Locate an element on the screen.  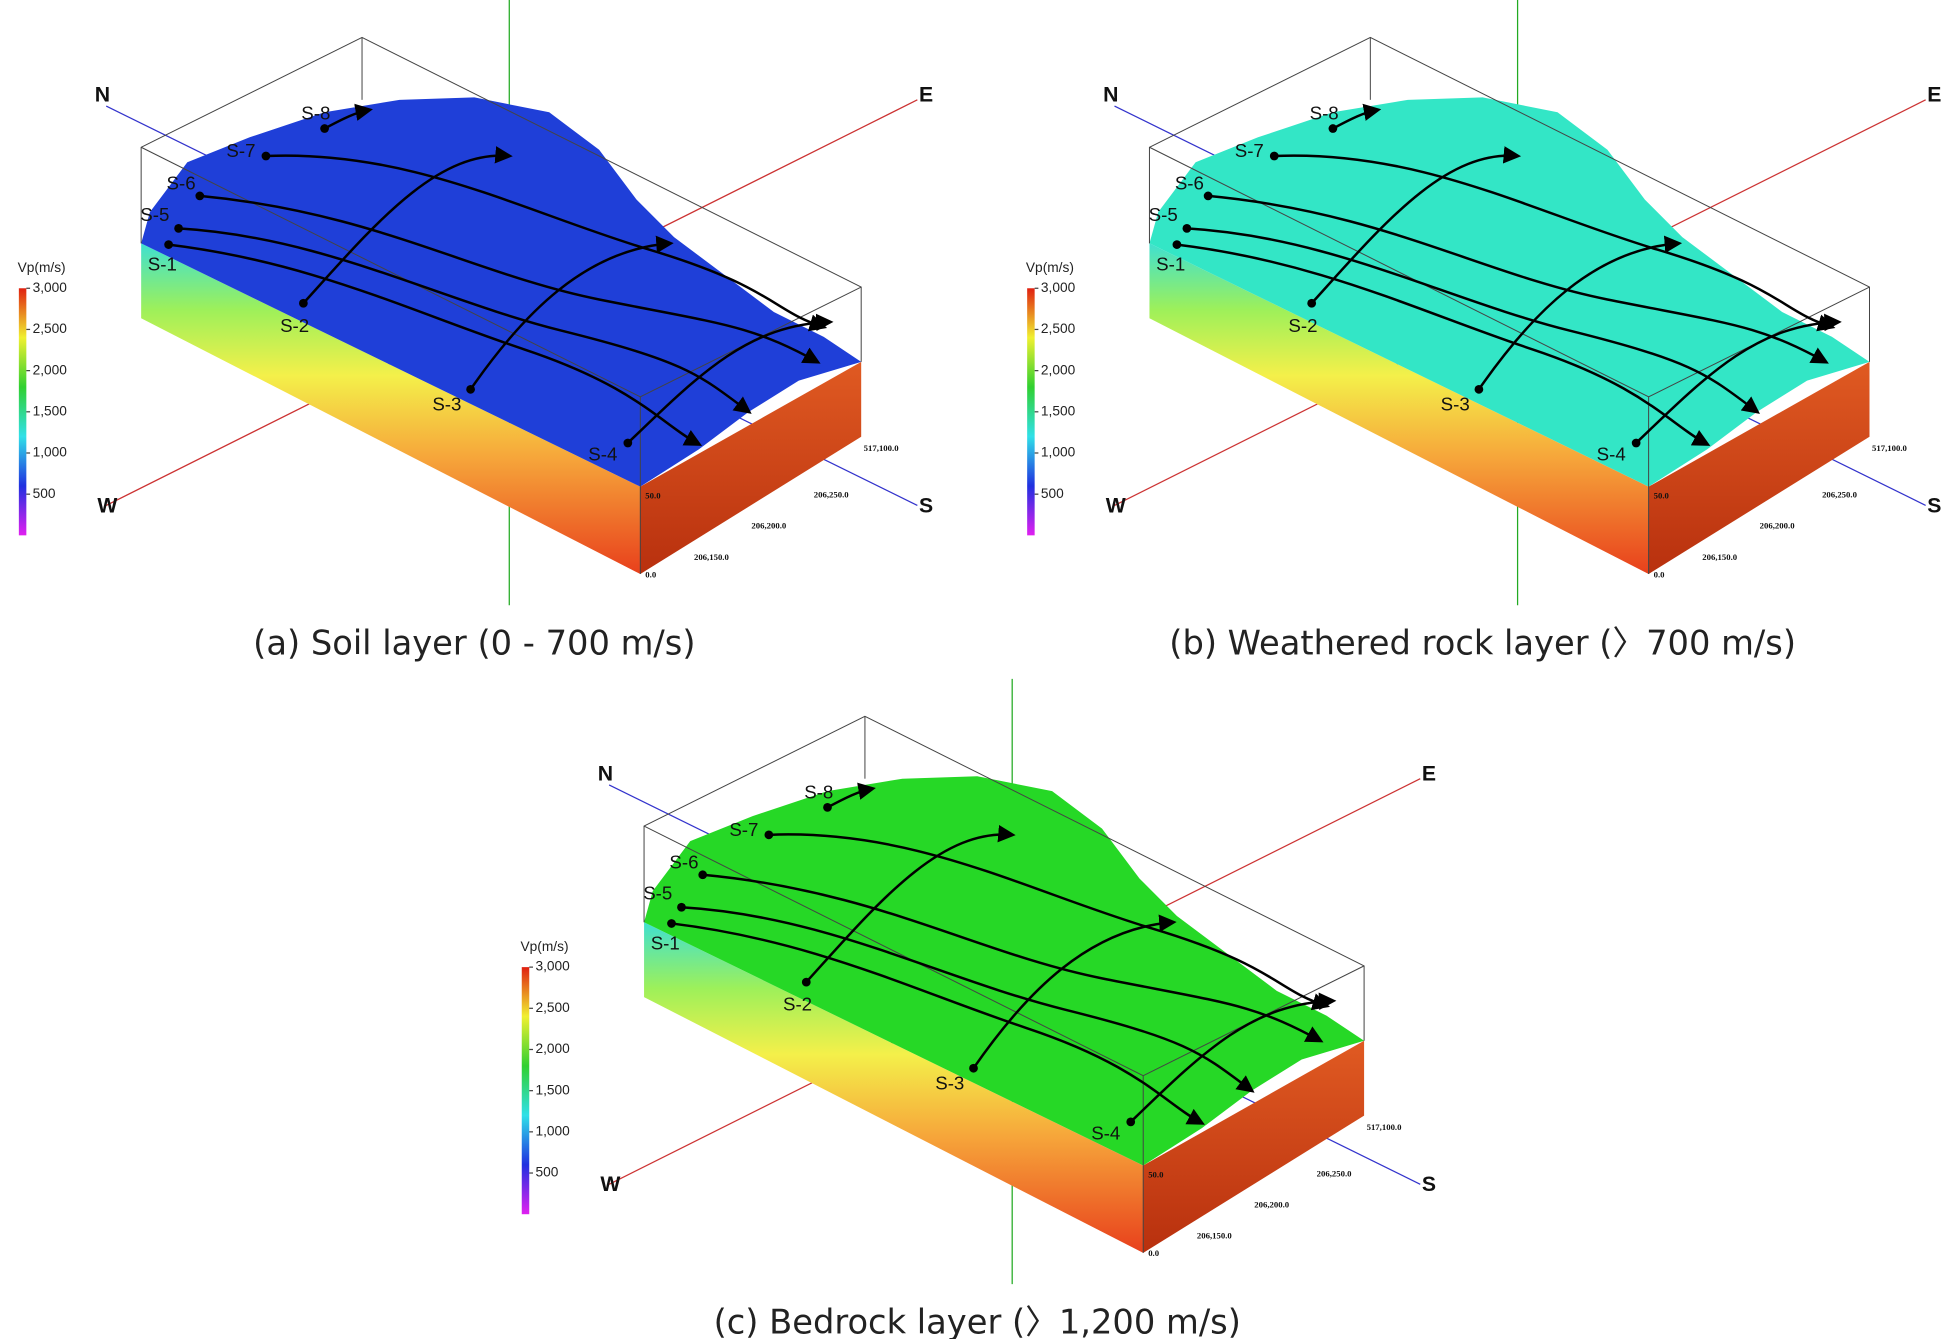
legend-tick-label: 1,500 is located at coordinates (50, 410).